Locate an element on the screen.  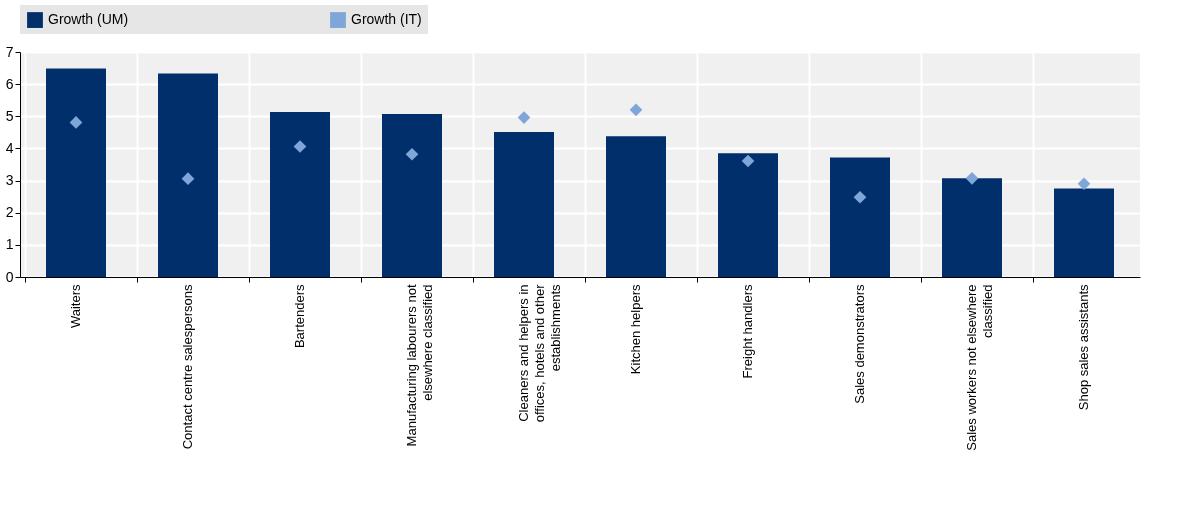
legend-label: Growth (UM) is located at coordinates (88, 19).